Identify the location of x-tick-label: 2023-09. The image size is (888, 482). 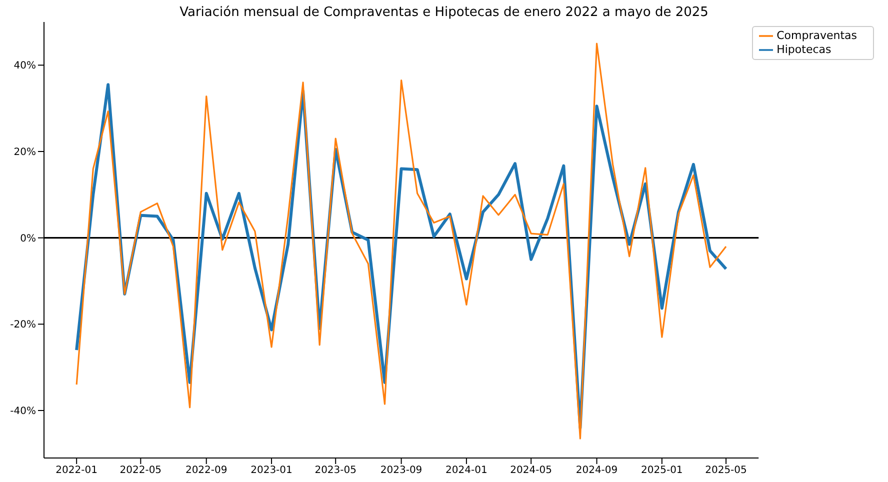
(401, 470).